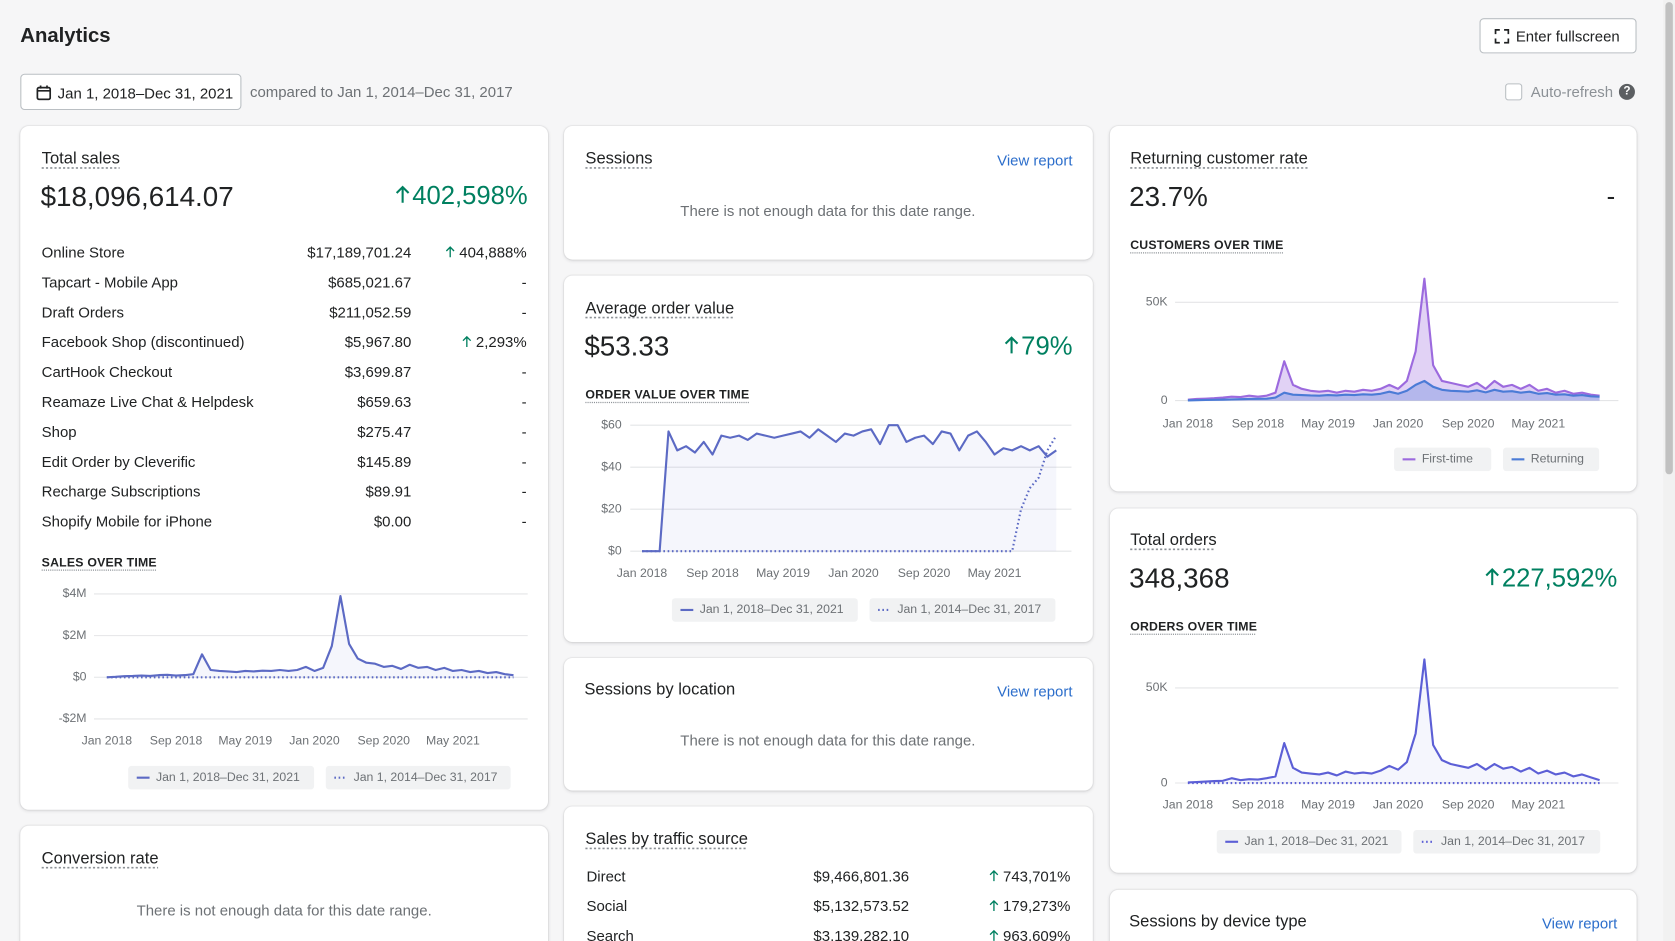 The height and width of the screenshot is (941, 1675). I want to click on card-title: Total sales, so click(80, 158).